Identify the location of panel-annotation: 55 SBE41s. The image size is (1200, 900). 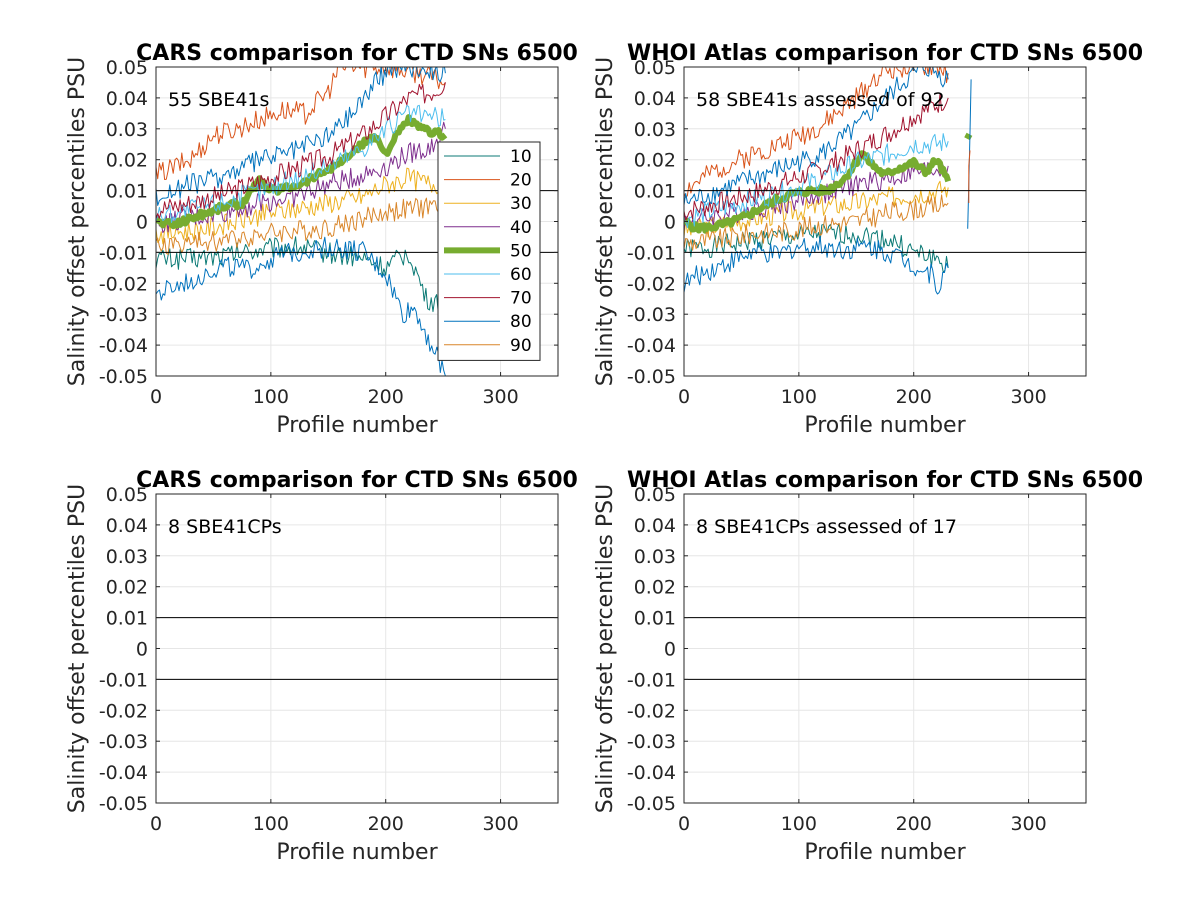
(218, 100).